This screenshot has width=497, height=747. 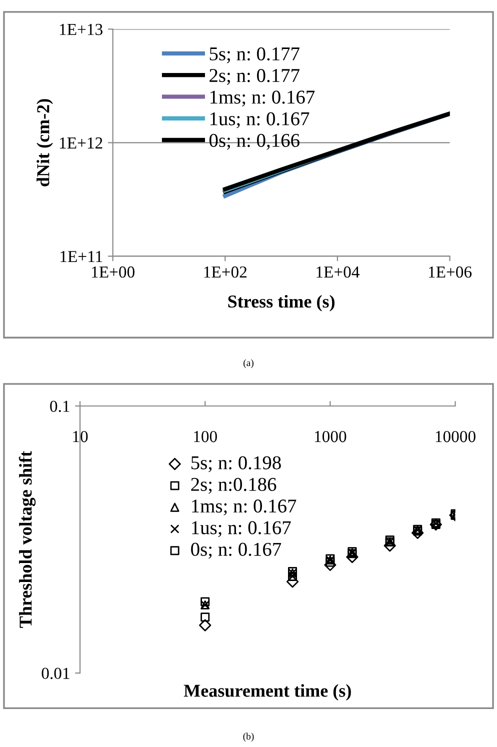 I want to click on x-tick-label: 1E+00, so click(x=113, y=272).